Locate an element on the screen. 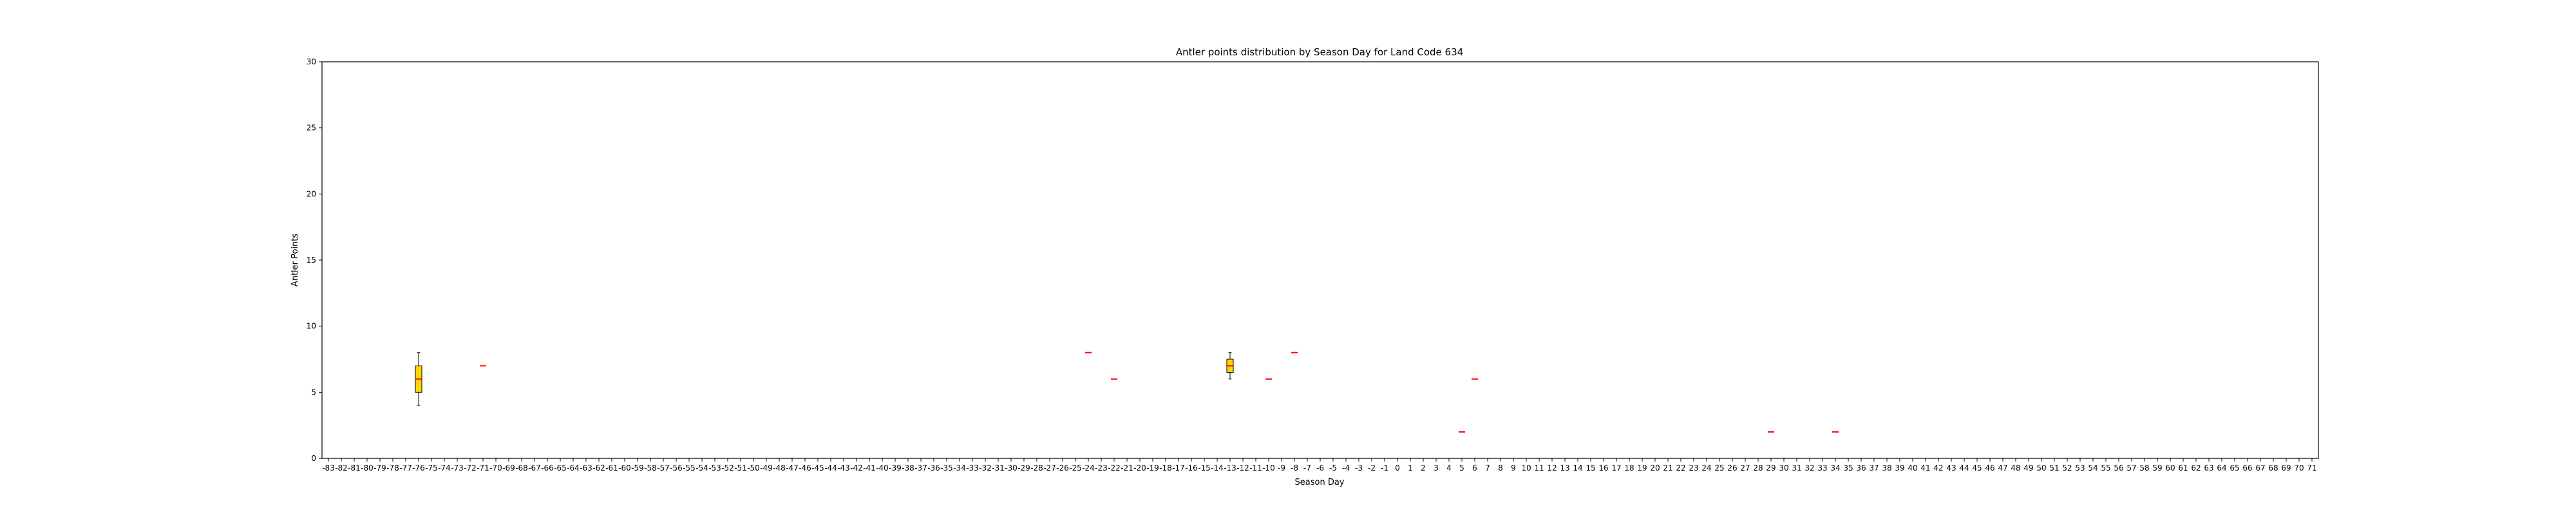 This screenshot has width=2576, height=515. x-tick-label: -1 is located at coordinates (1384, 468).